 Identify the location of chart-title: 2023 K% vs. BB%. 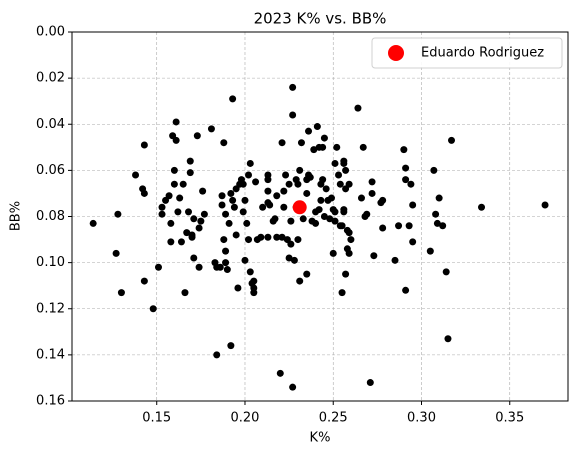
(320, 19).